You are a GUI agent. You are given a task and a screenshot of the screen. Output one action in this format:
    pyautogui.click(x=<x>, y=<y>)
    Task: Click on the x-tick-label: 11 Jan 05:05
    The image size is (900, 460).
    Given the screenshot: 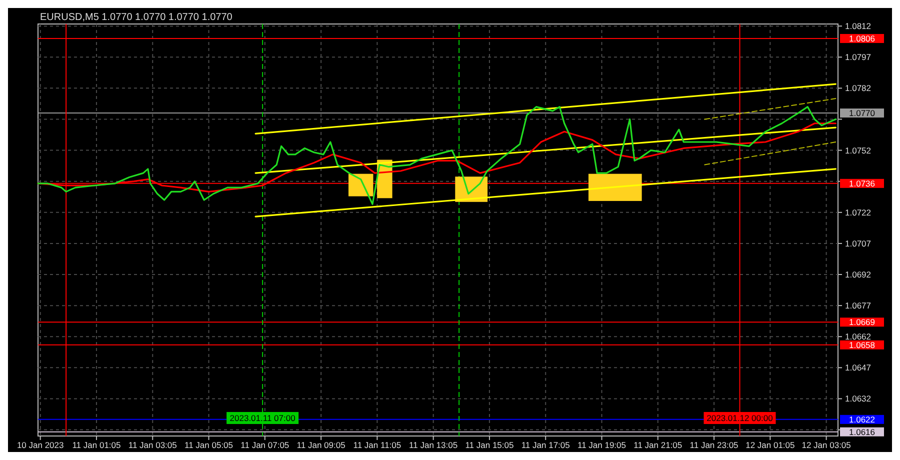 What is the action you would take?
    pyautogui.click(x=209, y=445)
    